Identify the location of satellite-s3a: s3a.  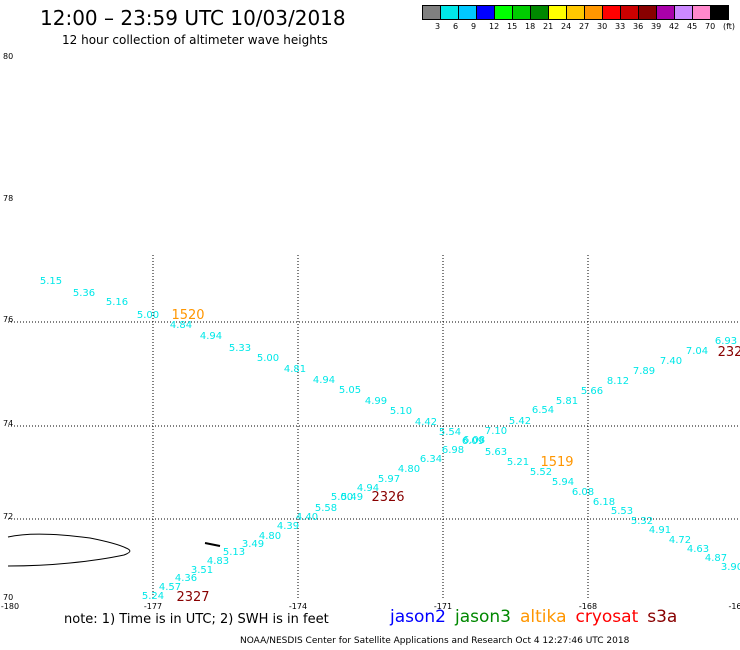
(662, 617).